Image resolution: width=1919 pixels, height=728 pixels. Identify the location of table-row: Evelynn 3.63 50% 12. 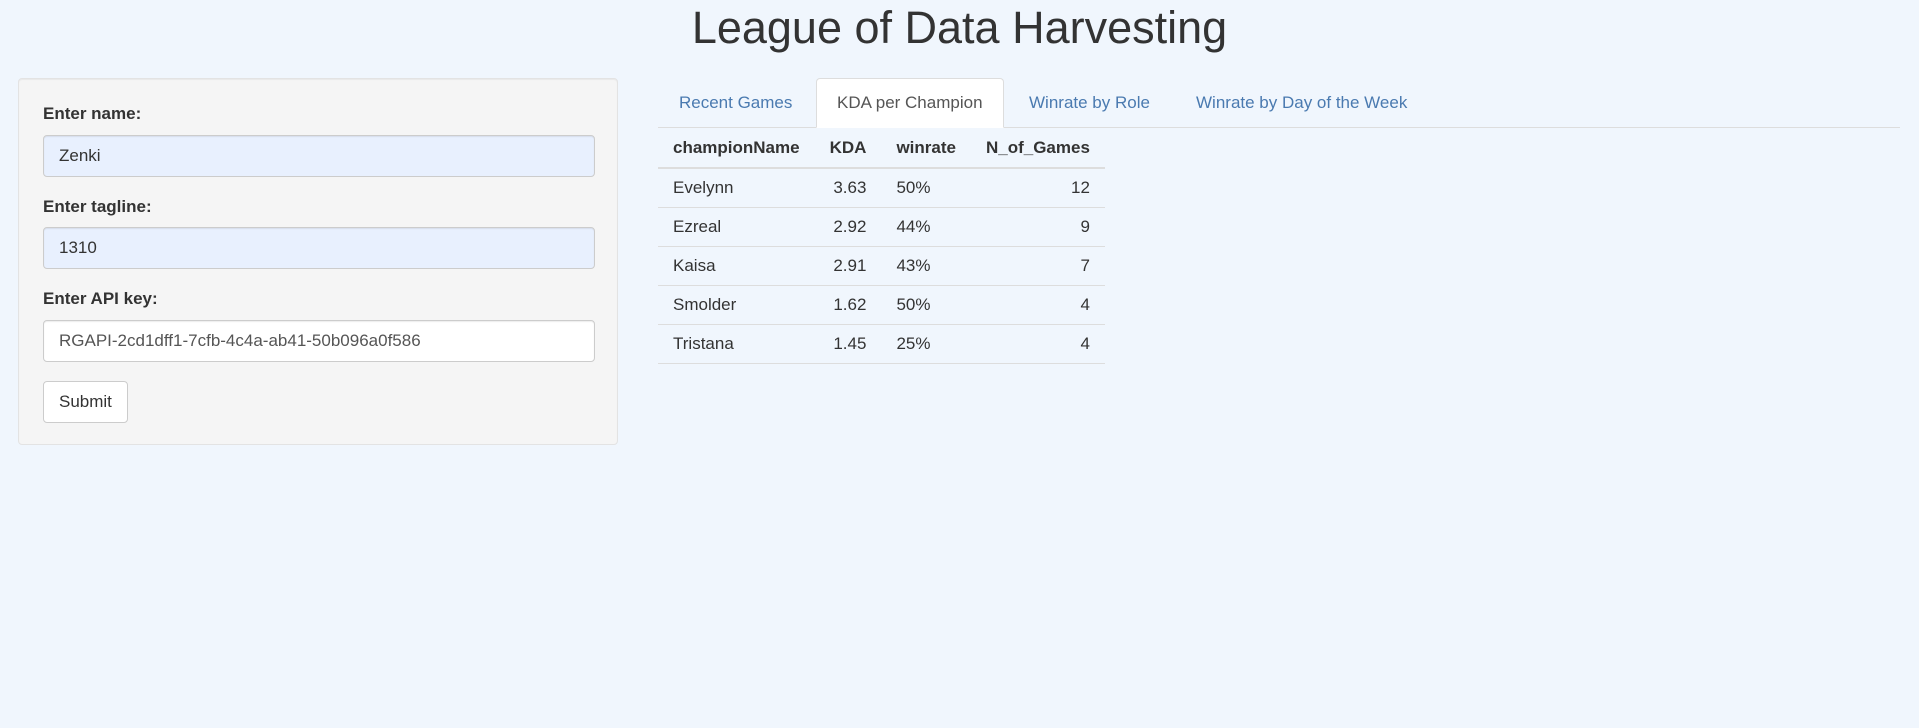
(881, 188).